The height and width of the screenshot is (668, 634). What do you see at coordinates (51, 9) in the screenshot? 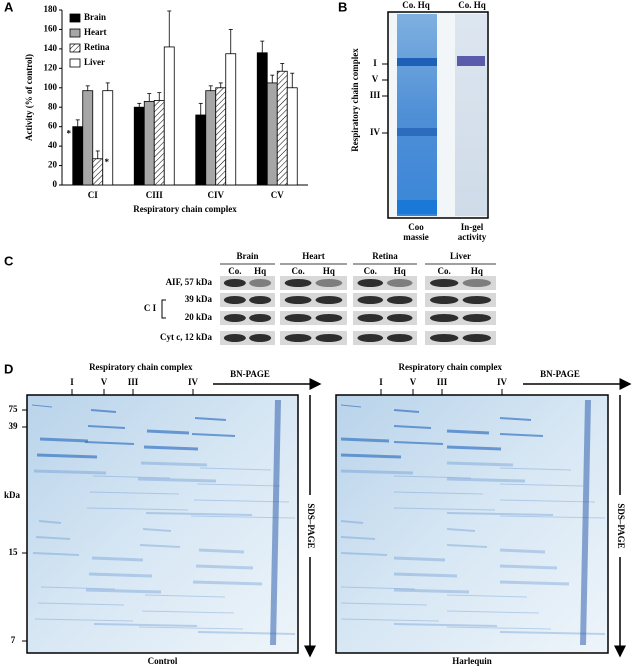
I see `y-tick-label: 180` at bounding box center [51, 9].